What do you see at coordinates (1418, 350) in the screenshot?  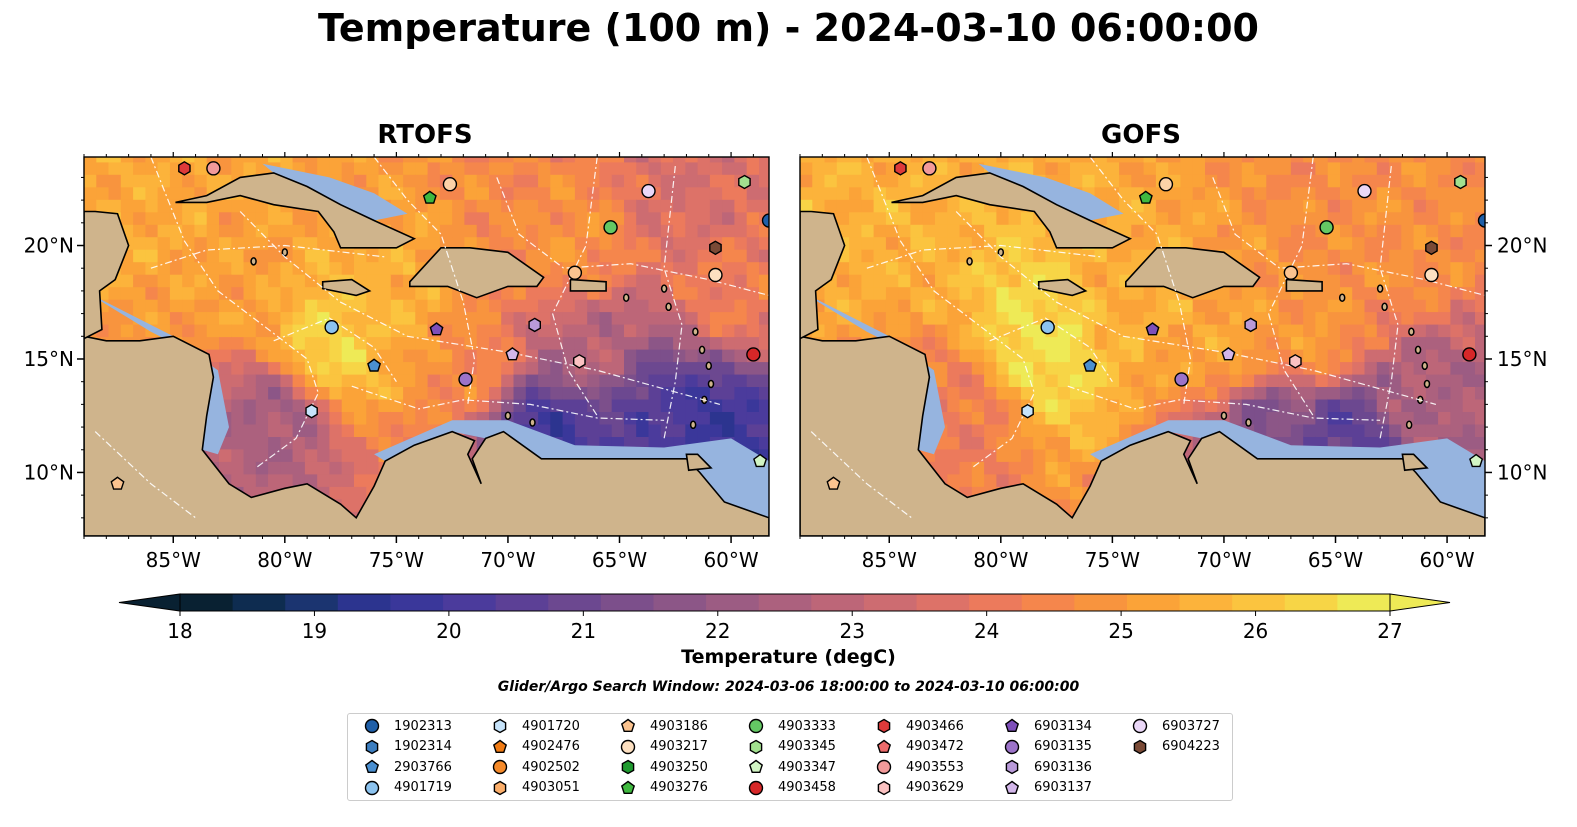 I see `island` at bounding box center [1418, 350].